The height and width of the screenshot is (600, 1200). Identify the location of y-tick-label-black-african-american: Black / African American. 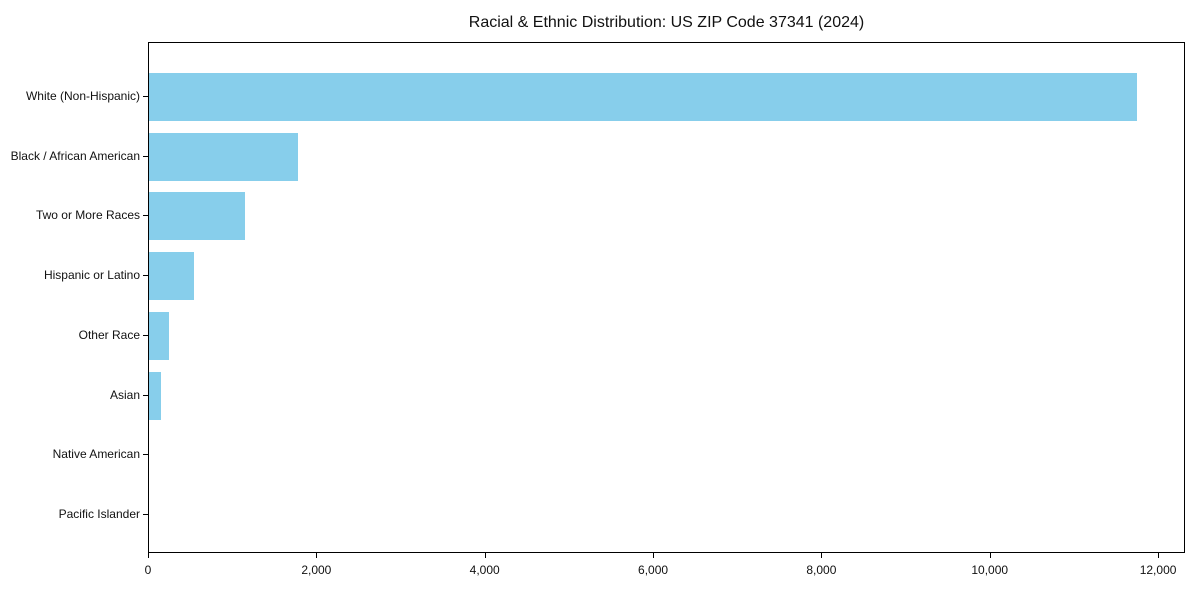
(75, 155).